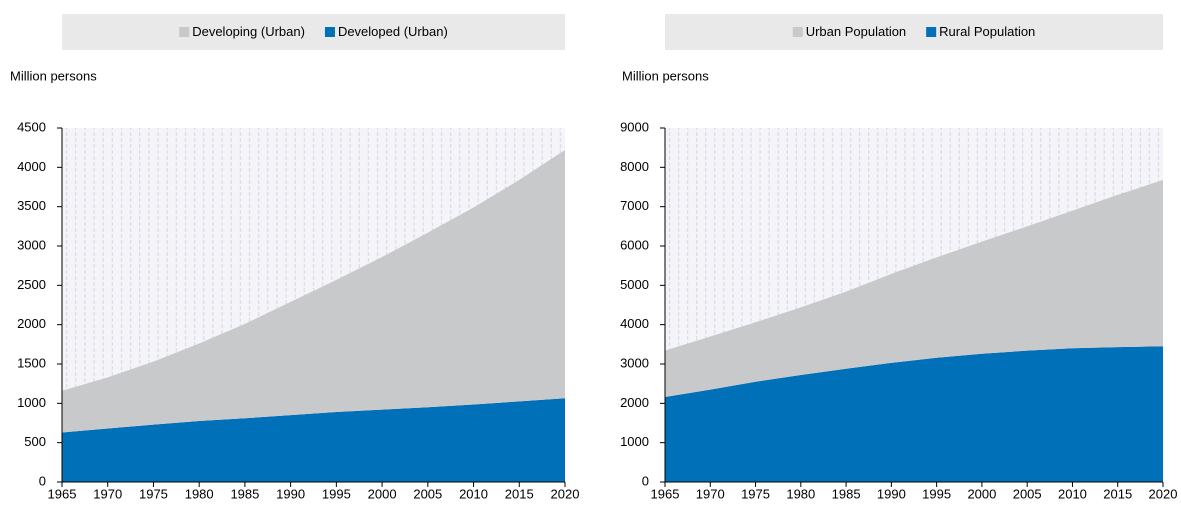  I want to click on y-tick-label: 2500, so click(31, 284).